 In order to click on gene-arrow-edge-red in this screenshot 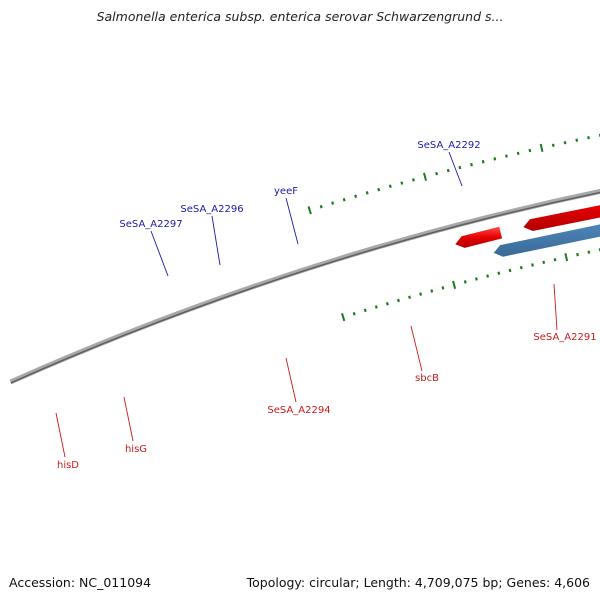, I will do `click(479, 237)`.